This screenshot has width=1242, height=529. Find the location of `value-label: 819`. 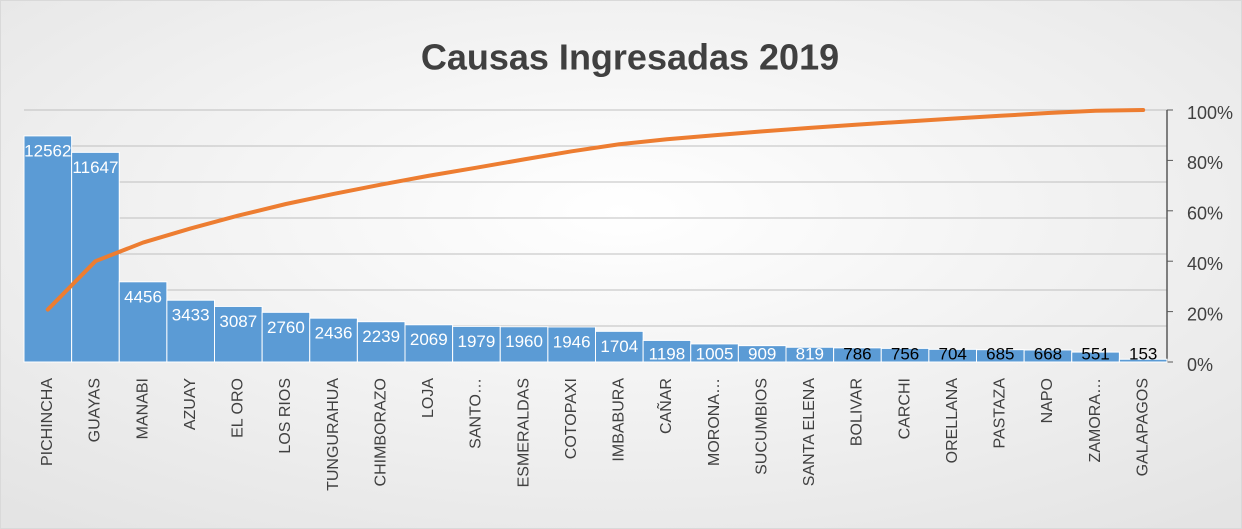

value-label: 819 is located at coordinates (810, 353).